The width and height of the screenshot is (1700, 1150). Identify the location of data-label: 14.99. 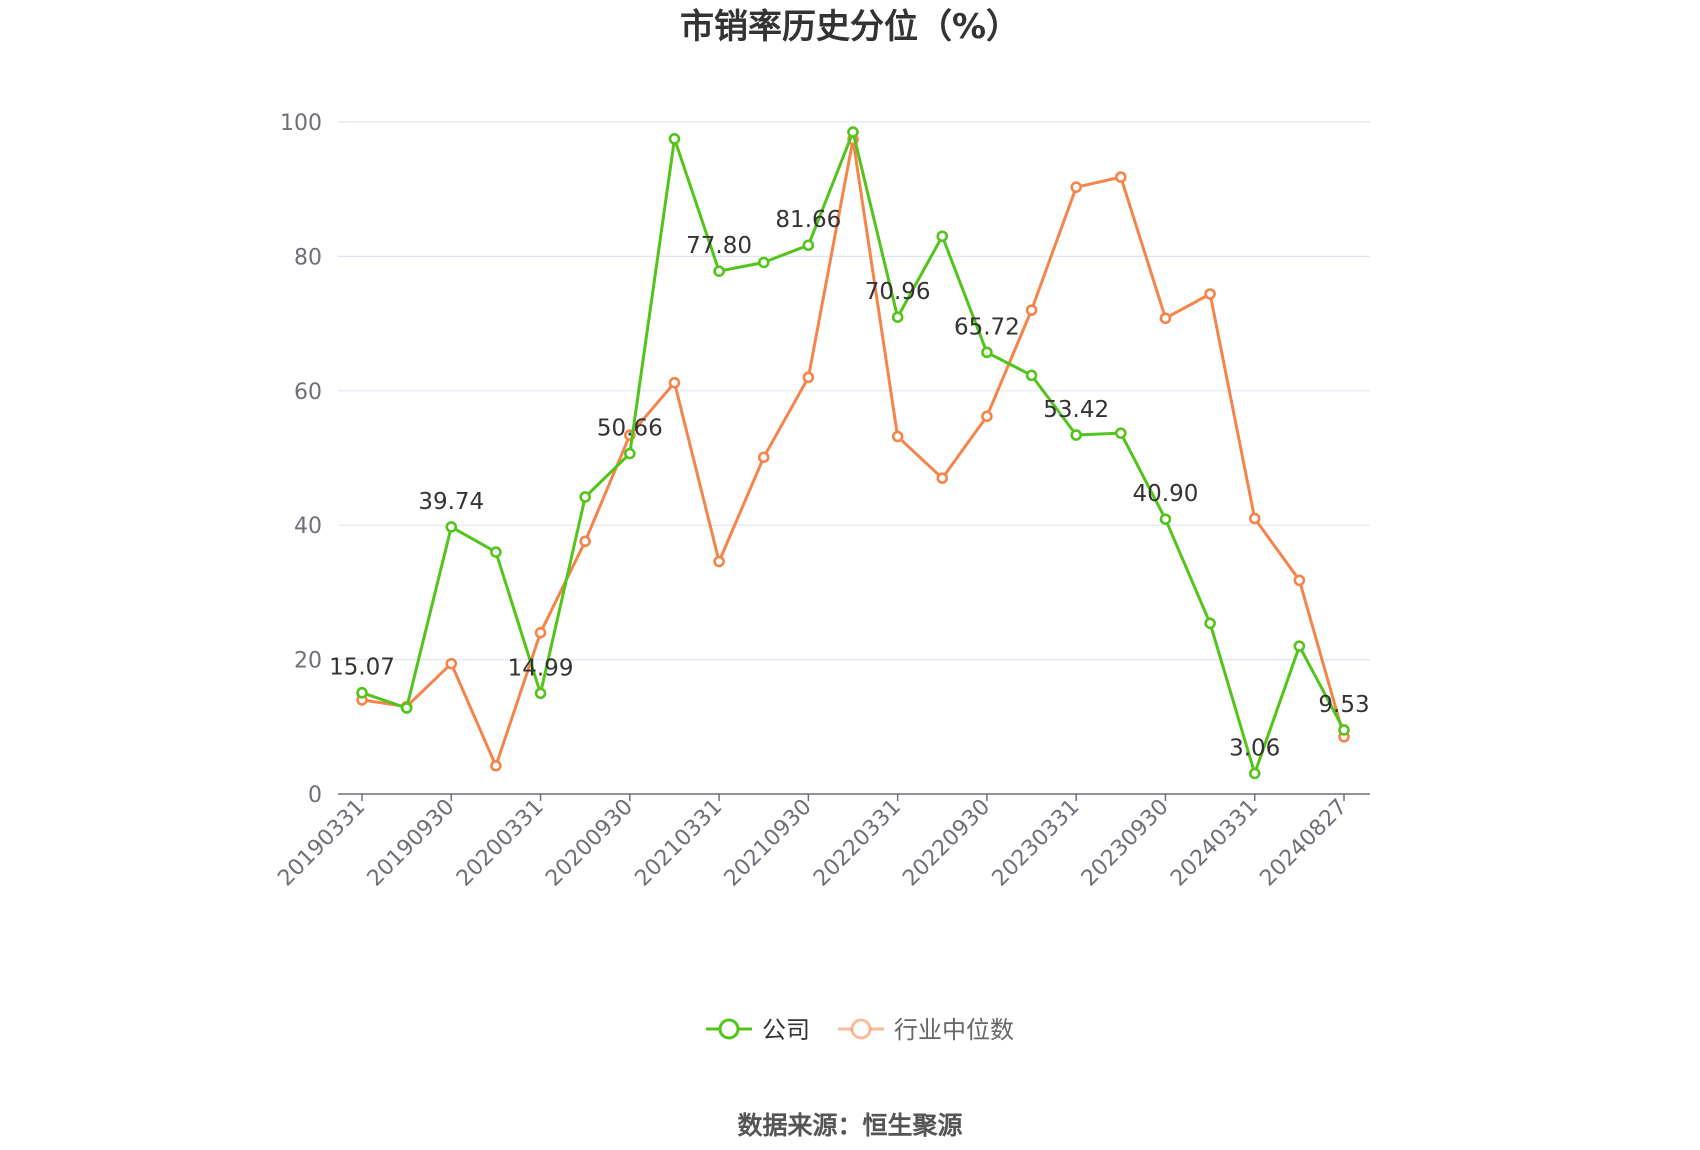
(541, 668).